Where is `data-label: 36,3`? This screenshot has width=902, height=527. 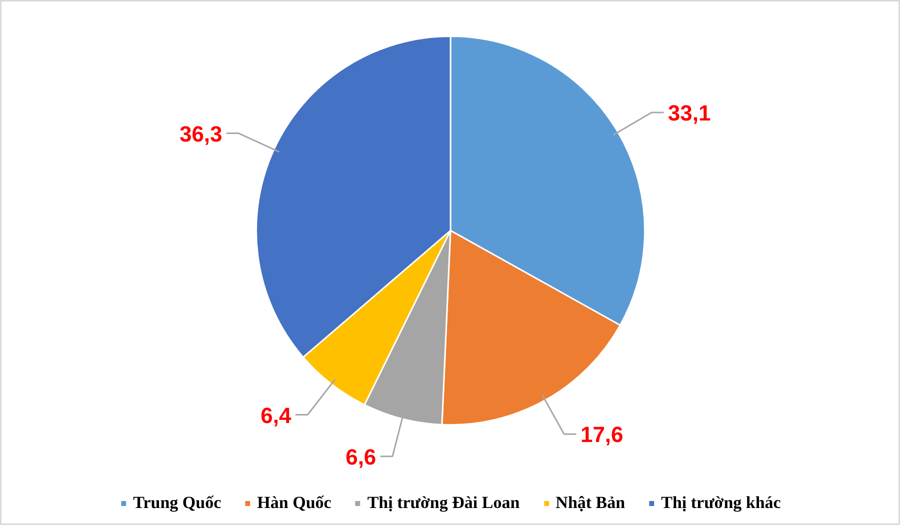
data-label: 36,3 is located at coordinates (200, 133).